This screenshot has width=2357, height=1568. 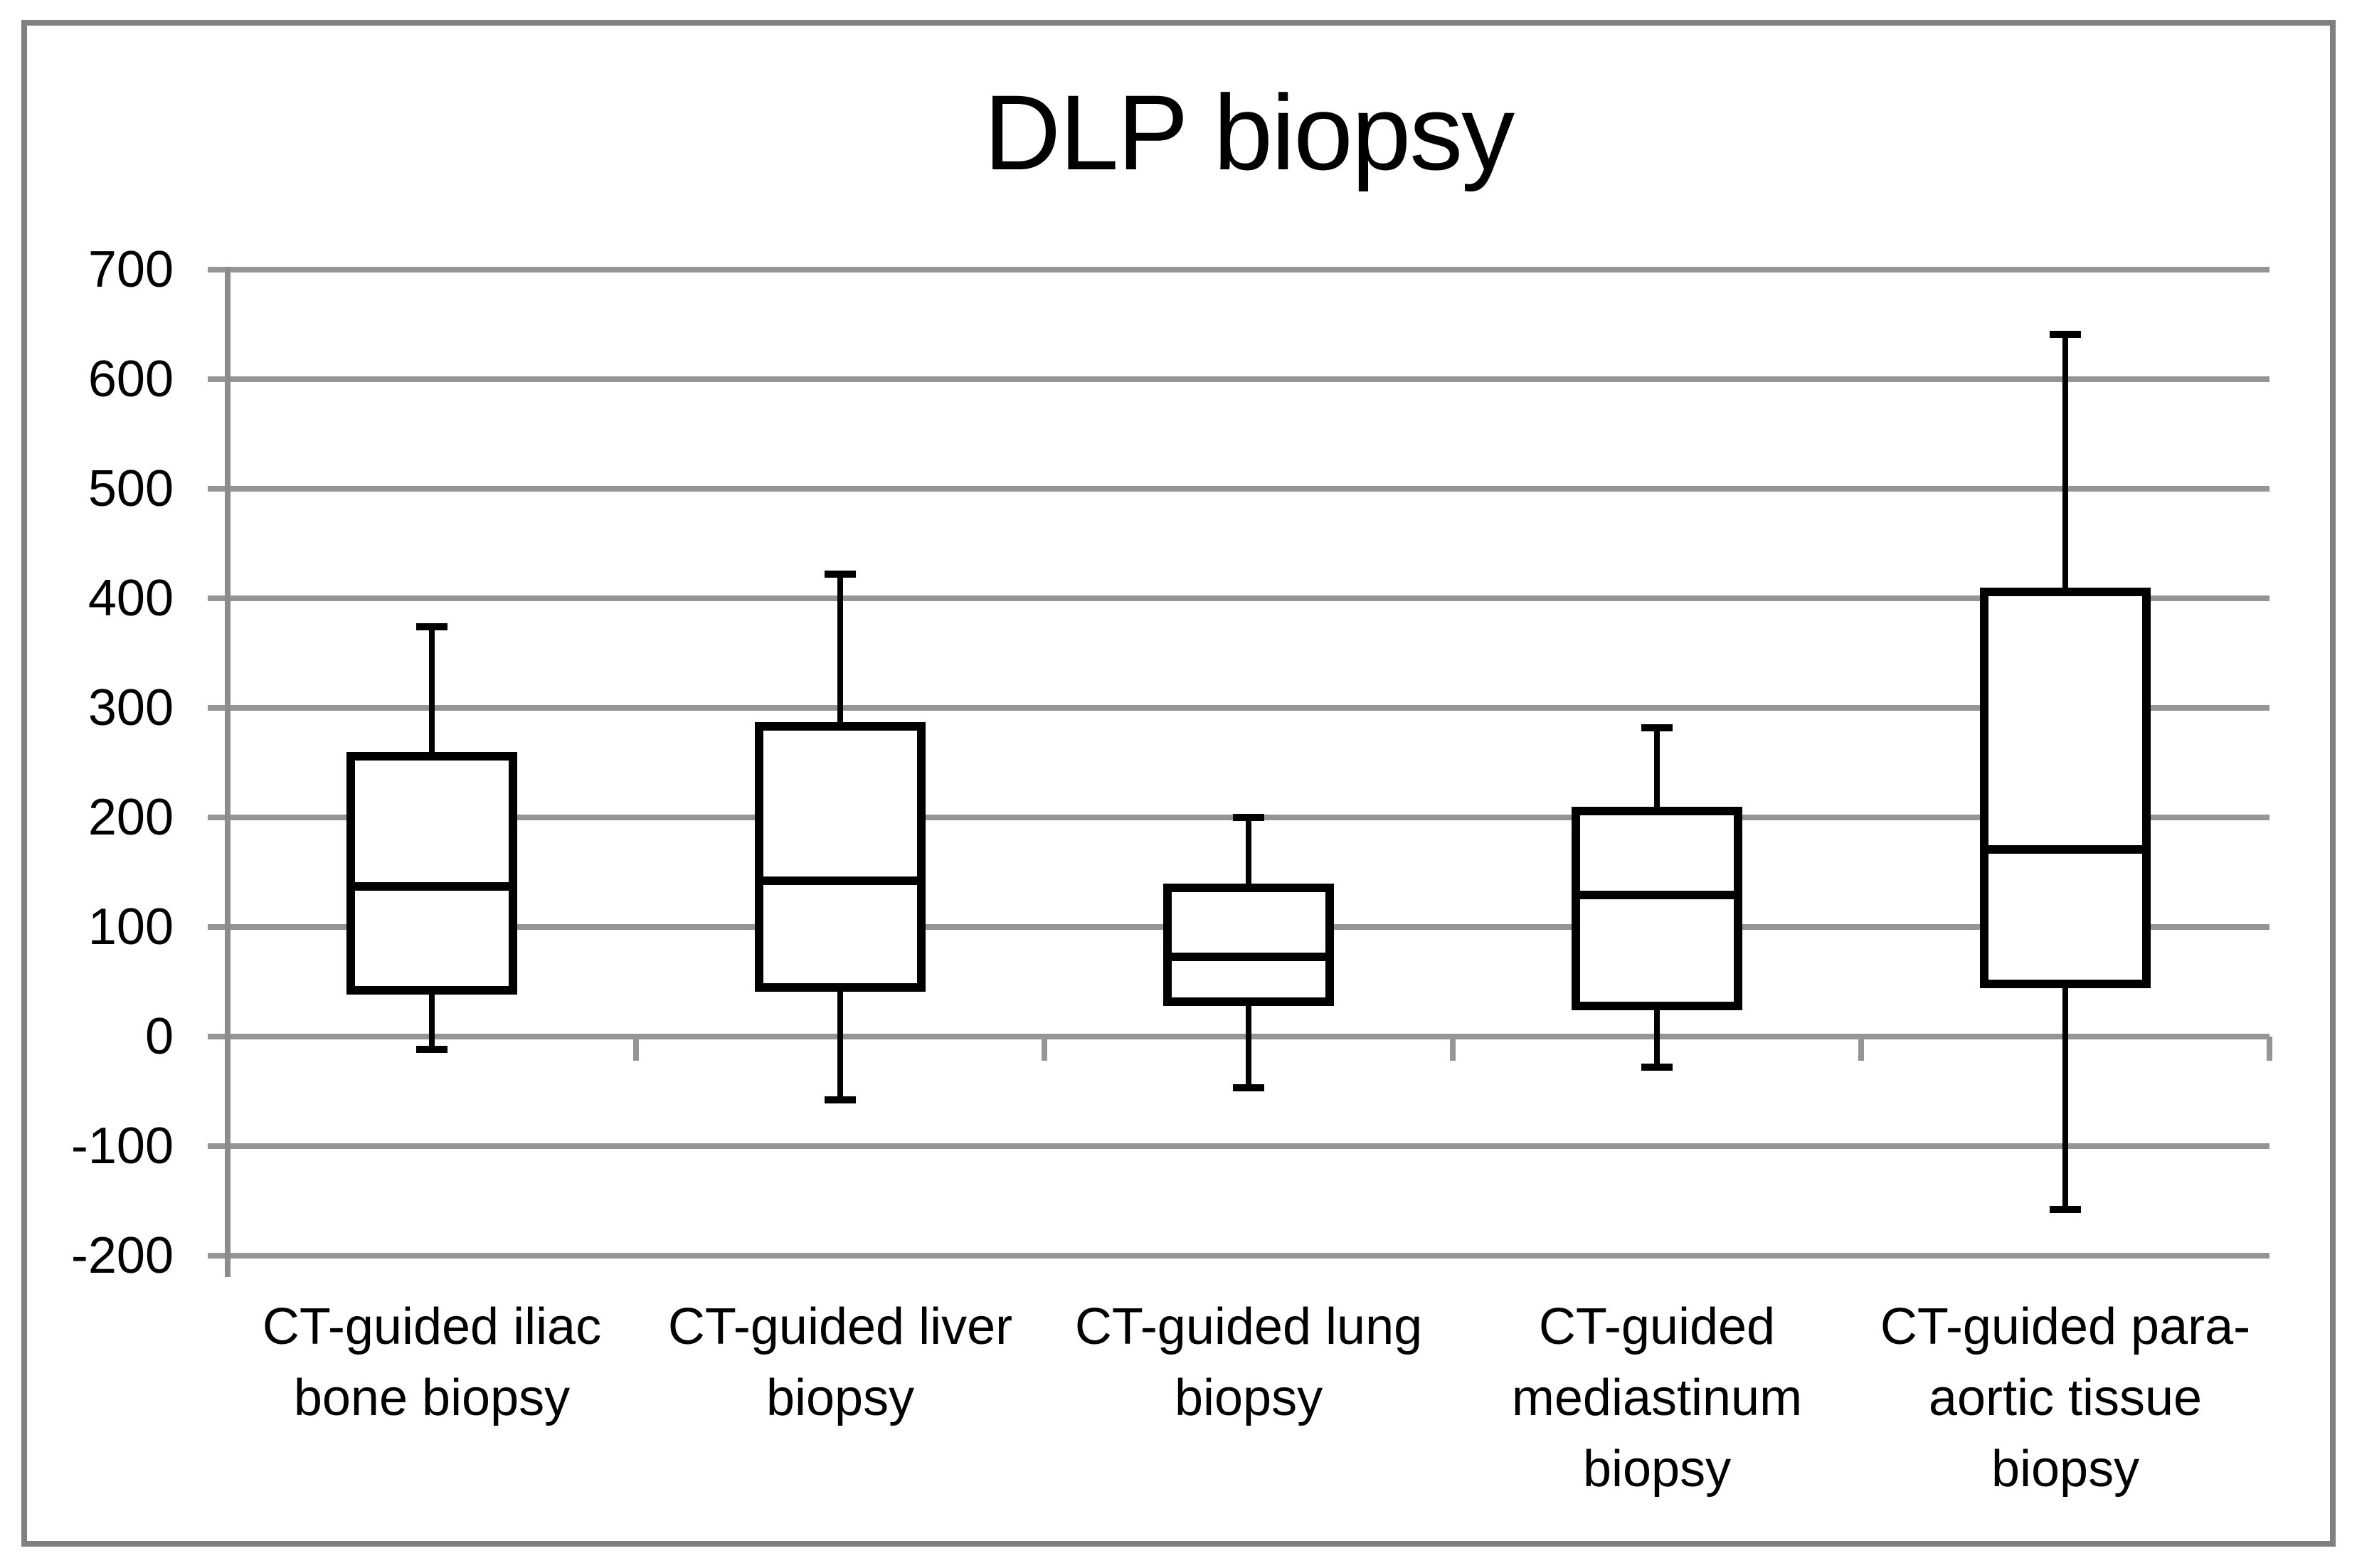 I want to click on series-2-upper-whisker, so click(x=840, y=650).